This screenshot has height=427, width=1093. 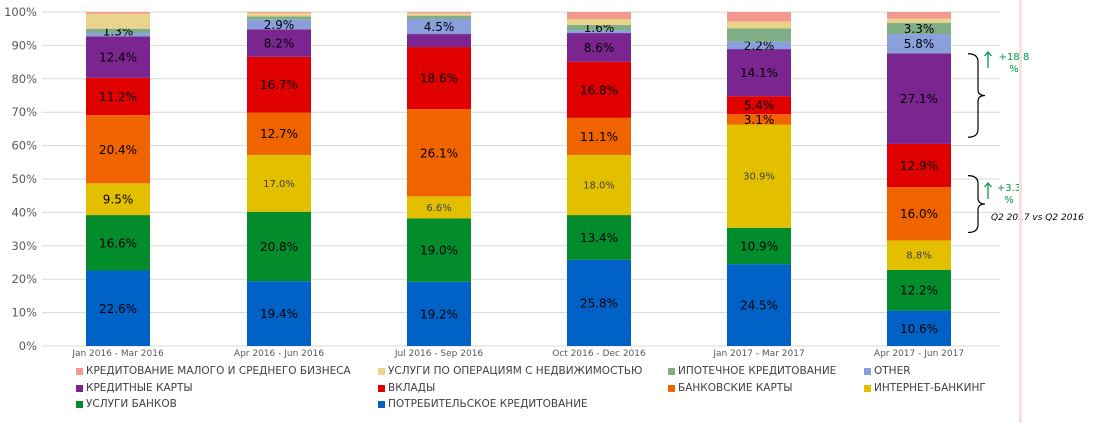 What do you see at coordinates (279, 354) in the screenshot?
I see `x-tick-label: Apr 2016 - Jun 2016` at bounding box center [279, 354].